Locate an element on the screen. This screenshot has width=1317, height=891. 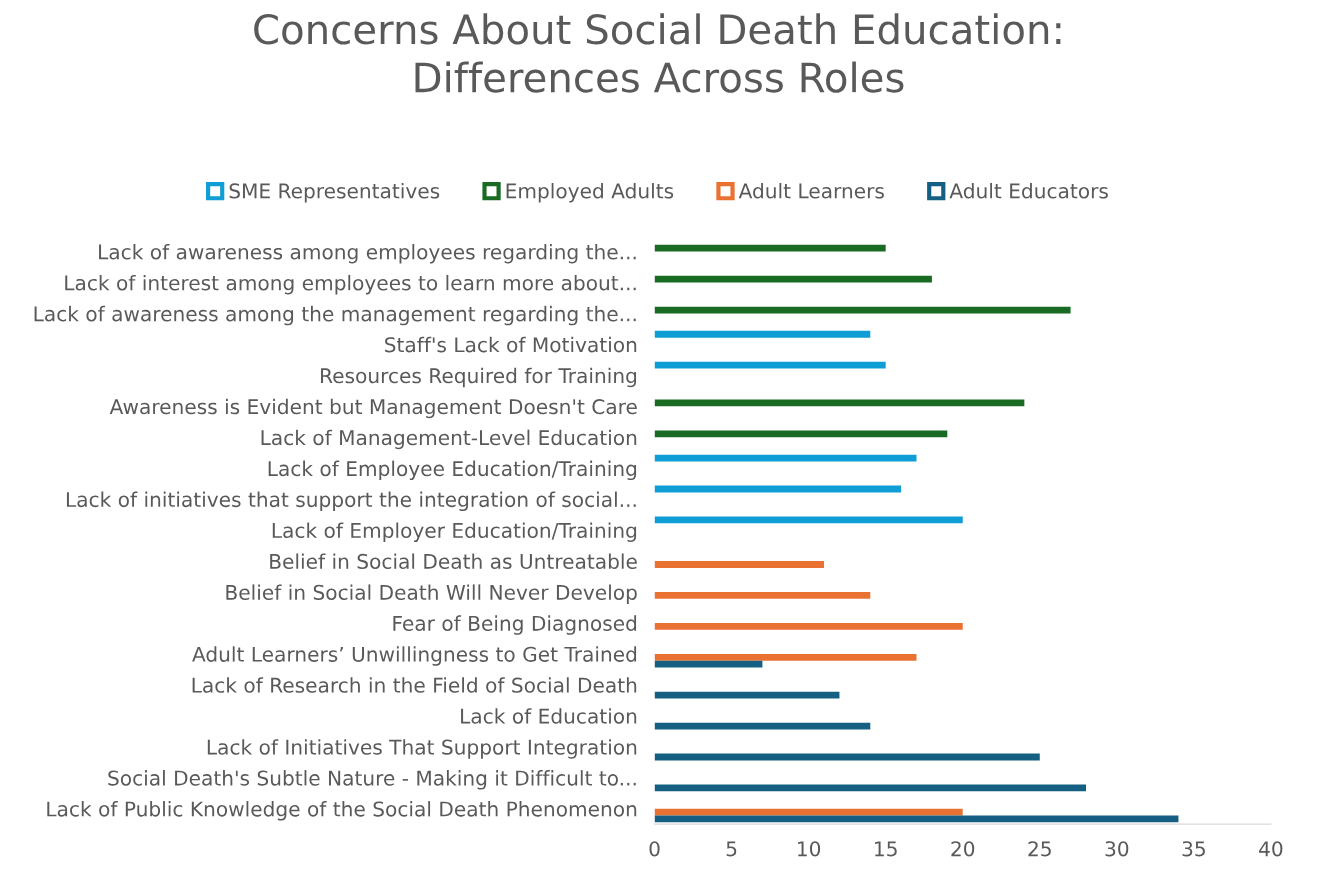
y-tick-label: Belief in Social Death as Untreatable is located at coordinates (453, 561).